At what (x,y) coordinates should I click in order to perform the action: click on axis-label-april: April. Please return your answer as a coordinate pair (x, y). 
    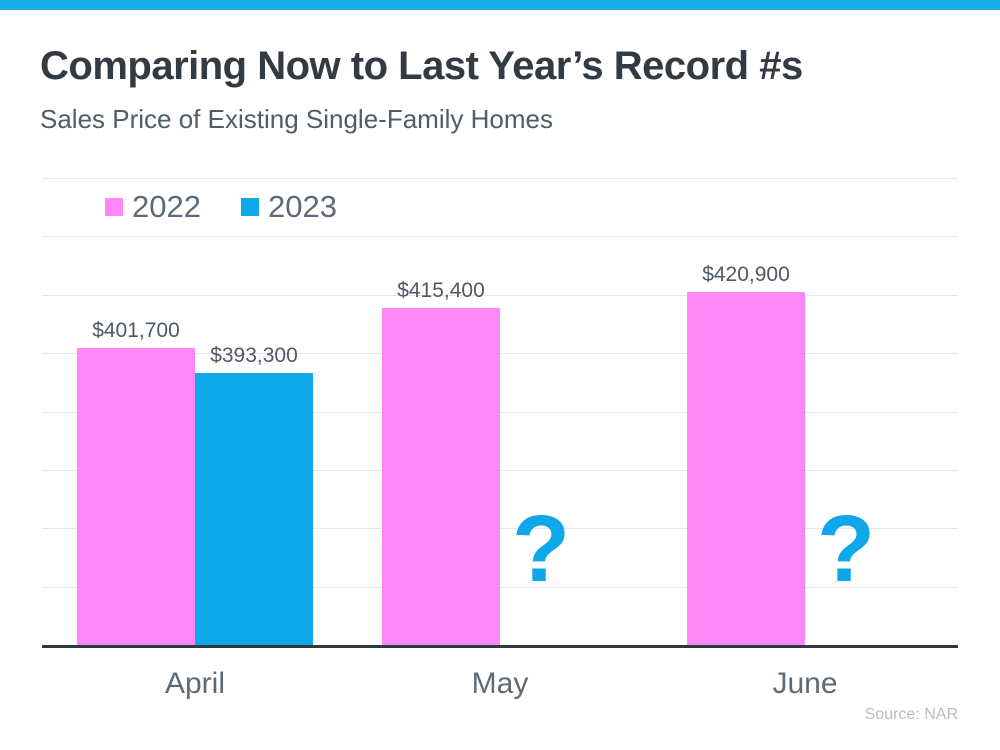
    Looking at the image, I should click on (194, 683).